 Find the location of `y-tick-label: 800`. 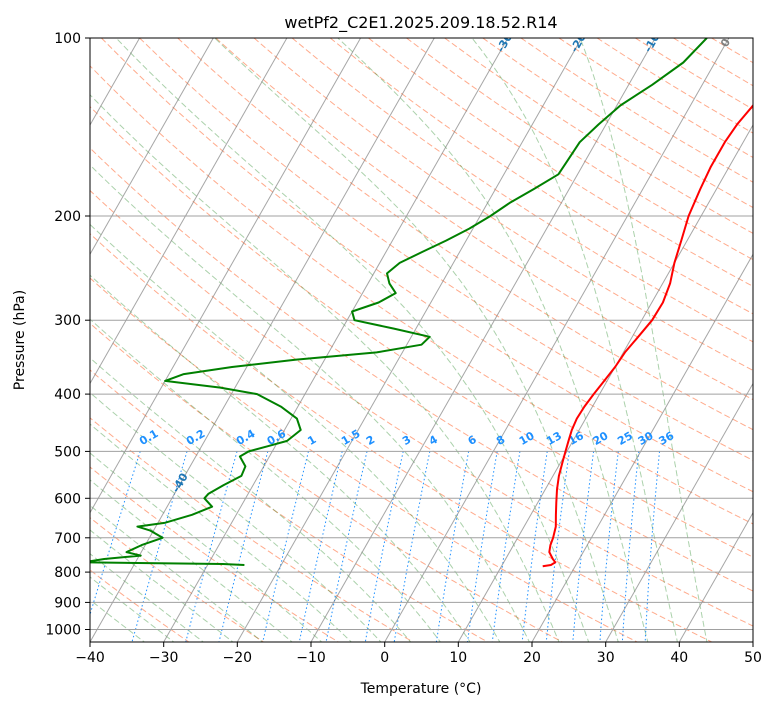

y-tick-label: 800 is located at coordinates (67, 573).